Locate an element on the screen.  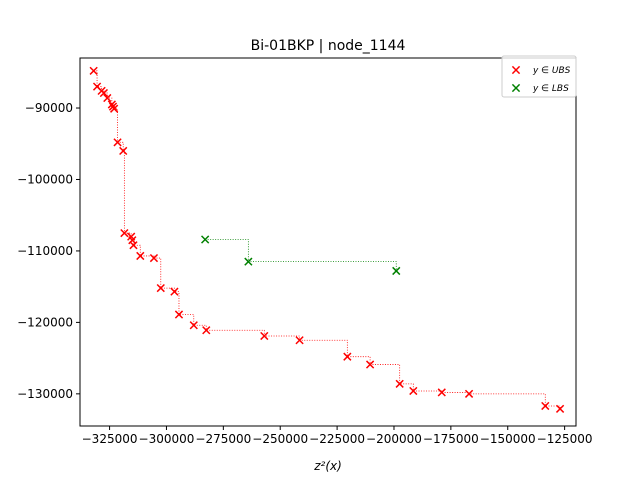
y-tick-label: −130000 is located at coordinates (45, 394).